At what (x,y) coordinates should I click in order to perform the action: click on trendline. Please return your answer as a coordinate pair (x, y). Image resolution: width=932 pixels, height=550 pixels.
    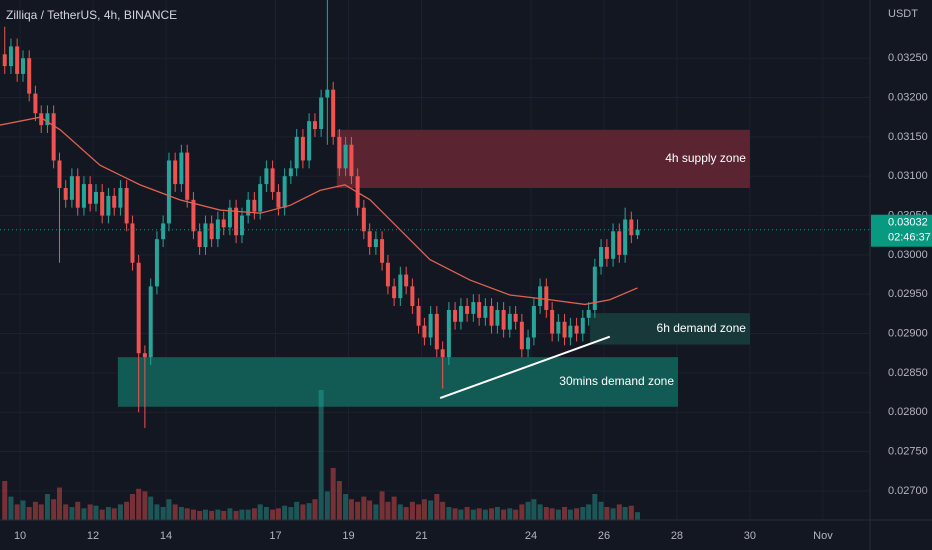
    Looking at the image, I should click on (525, 367).